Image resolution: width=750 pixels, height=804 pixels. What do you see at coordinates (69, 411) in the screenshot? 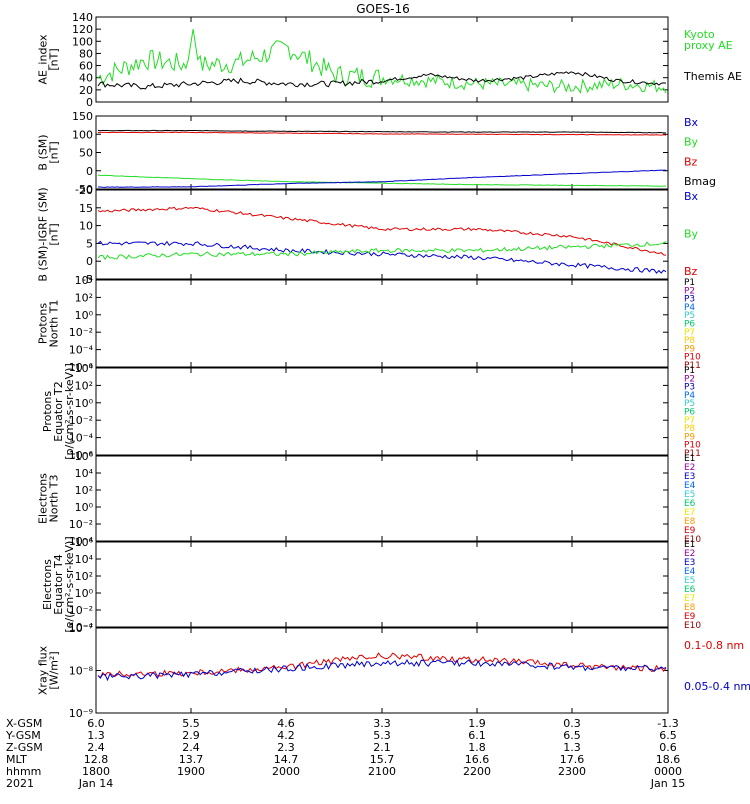
I see `y-axis-label: [p/(cm²-s-sr-keV)]` at bounding box center [69, 411].